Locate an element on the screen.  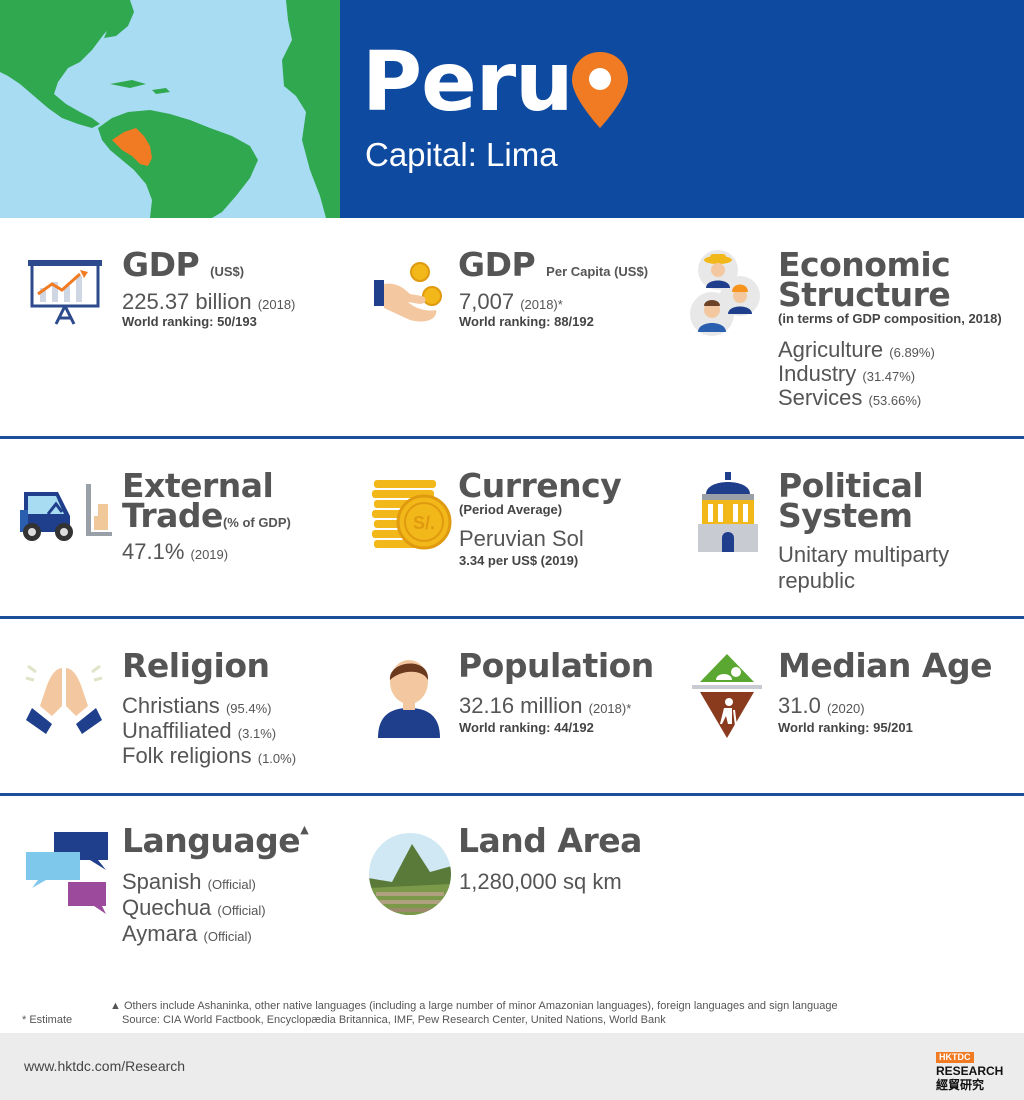
workers-icon is located at coordinates (725, 293).